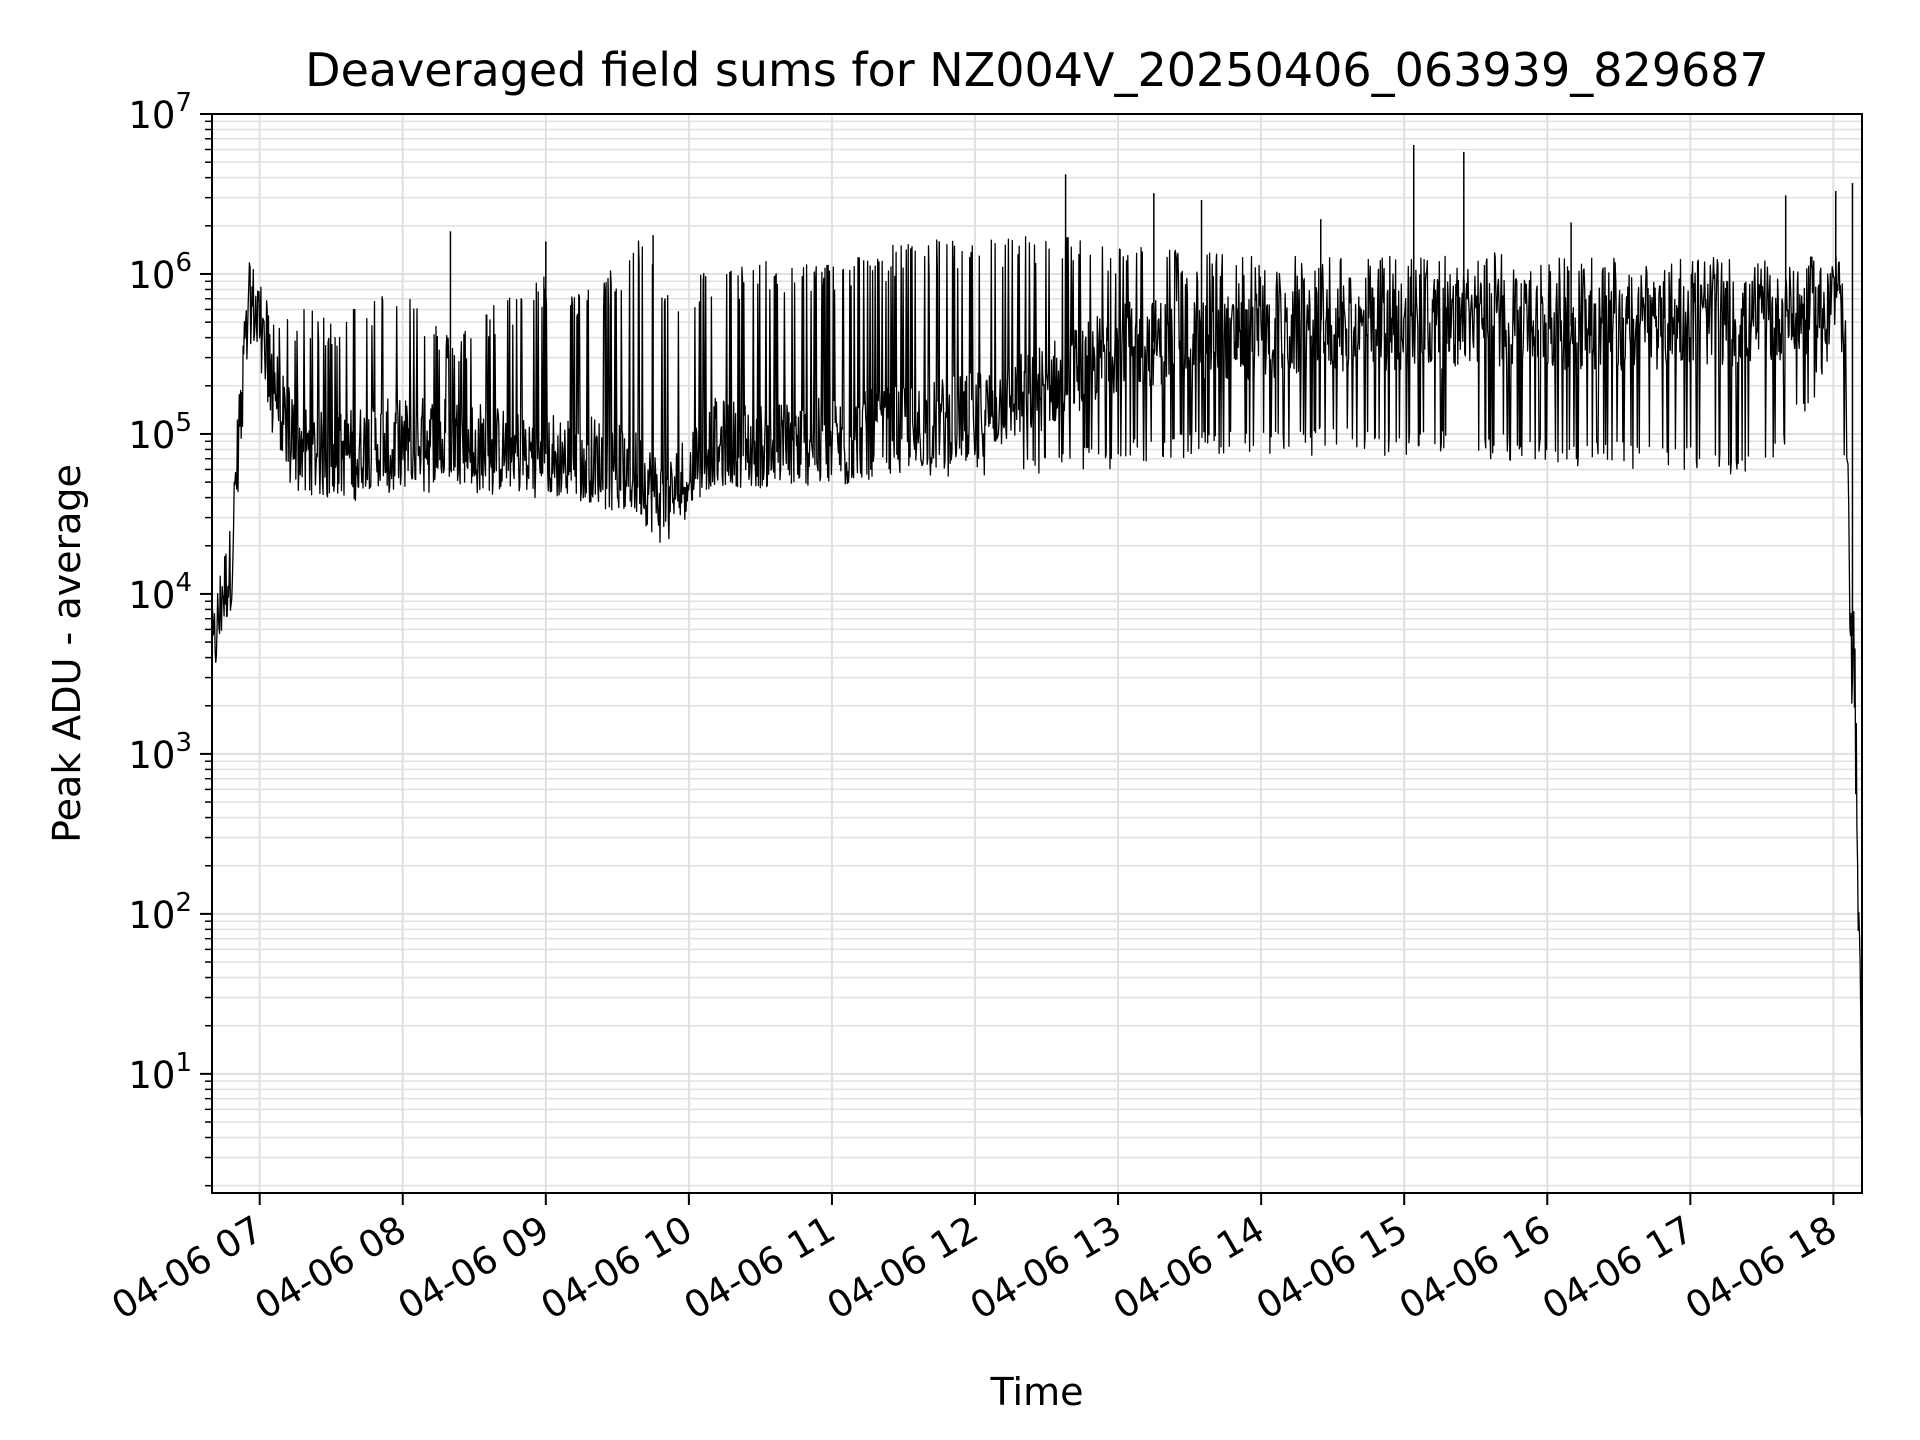  I want to click on y-tick-label: 10⁴, so click(160, 592).